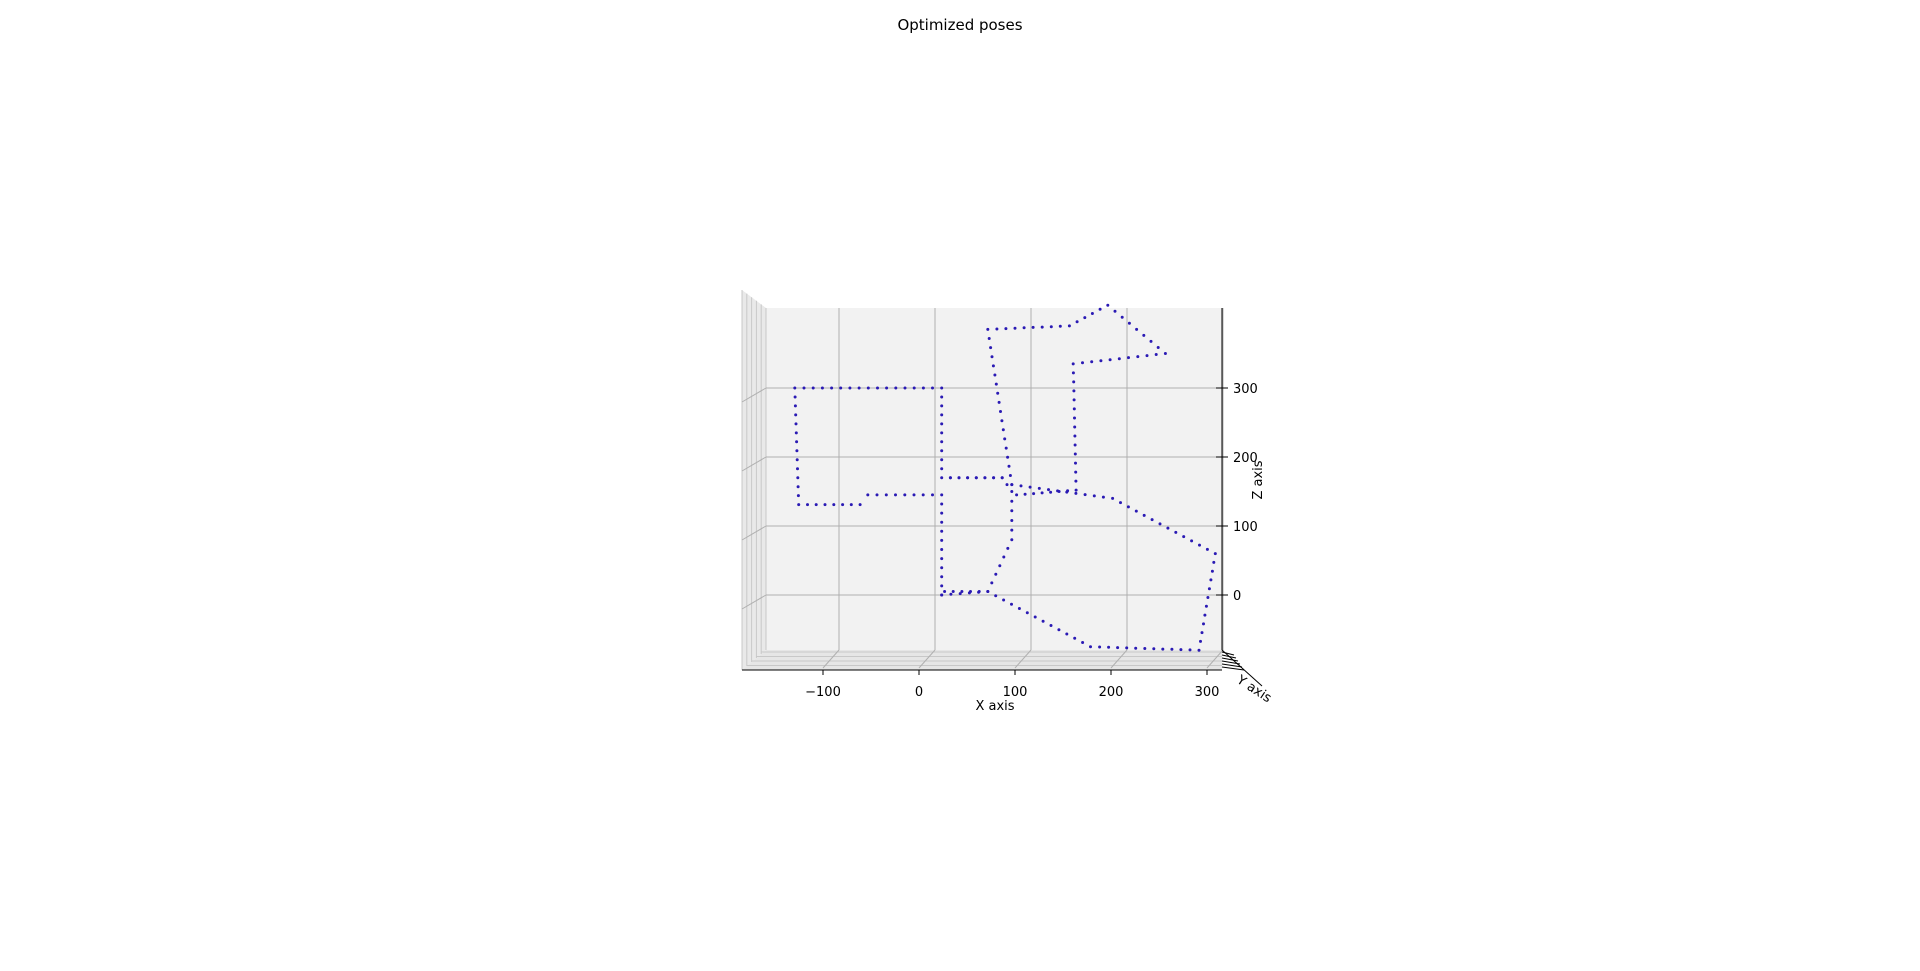 This screenshot has width=1920, height=971. What do you see at coordinates (959, 25) in the screenshot?
I see `chart-title: Optimized poses` at bounding box center [959, 25].